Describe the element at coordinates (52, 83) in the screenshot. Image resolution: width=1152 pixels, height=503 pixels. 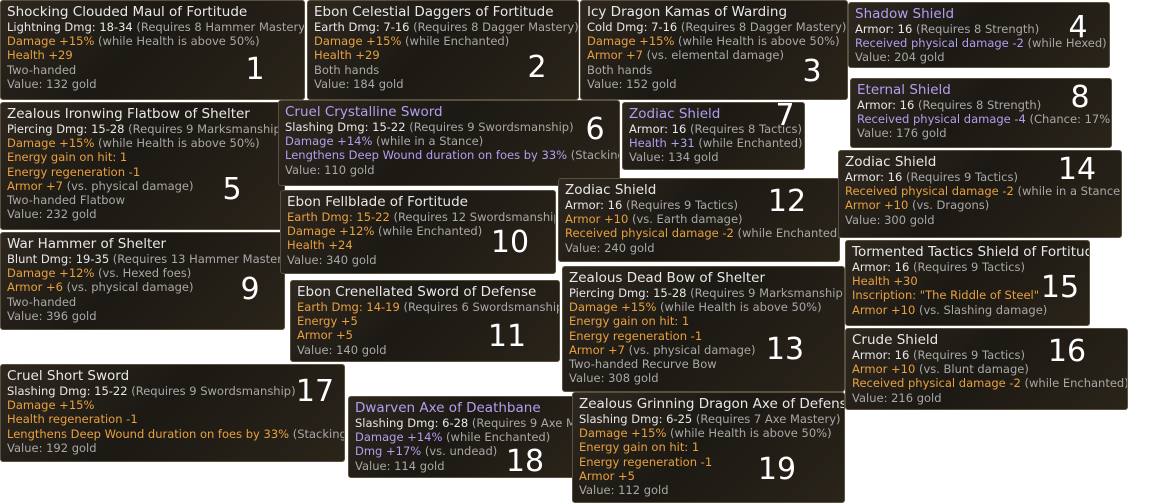
I see `stat-text: Value: 132 gold` at that location.